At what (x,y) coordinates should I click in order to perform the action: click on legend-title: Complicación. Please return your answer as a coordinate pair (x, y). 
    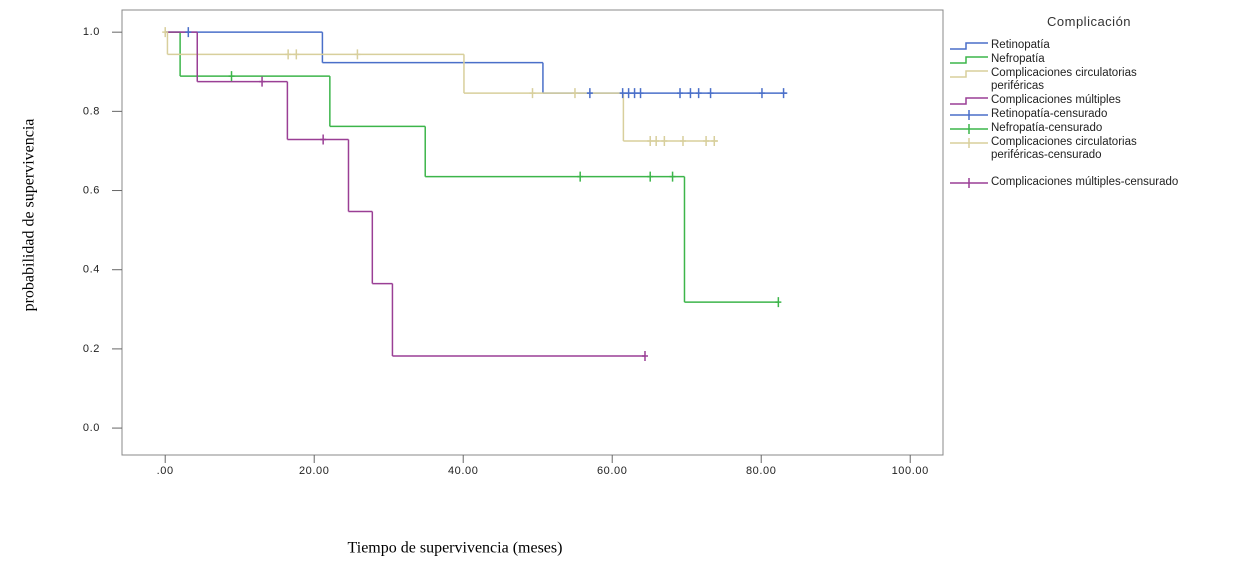
    Looking at the image, I should click on (1089, 21).